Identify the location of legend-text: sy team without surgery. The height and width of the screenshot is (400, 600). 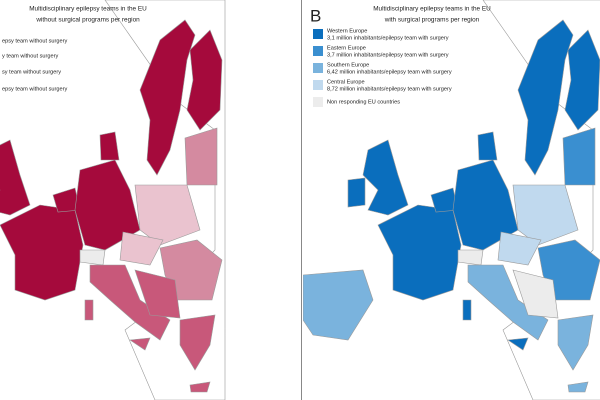
(31, 72).